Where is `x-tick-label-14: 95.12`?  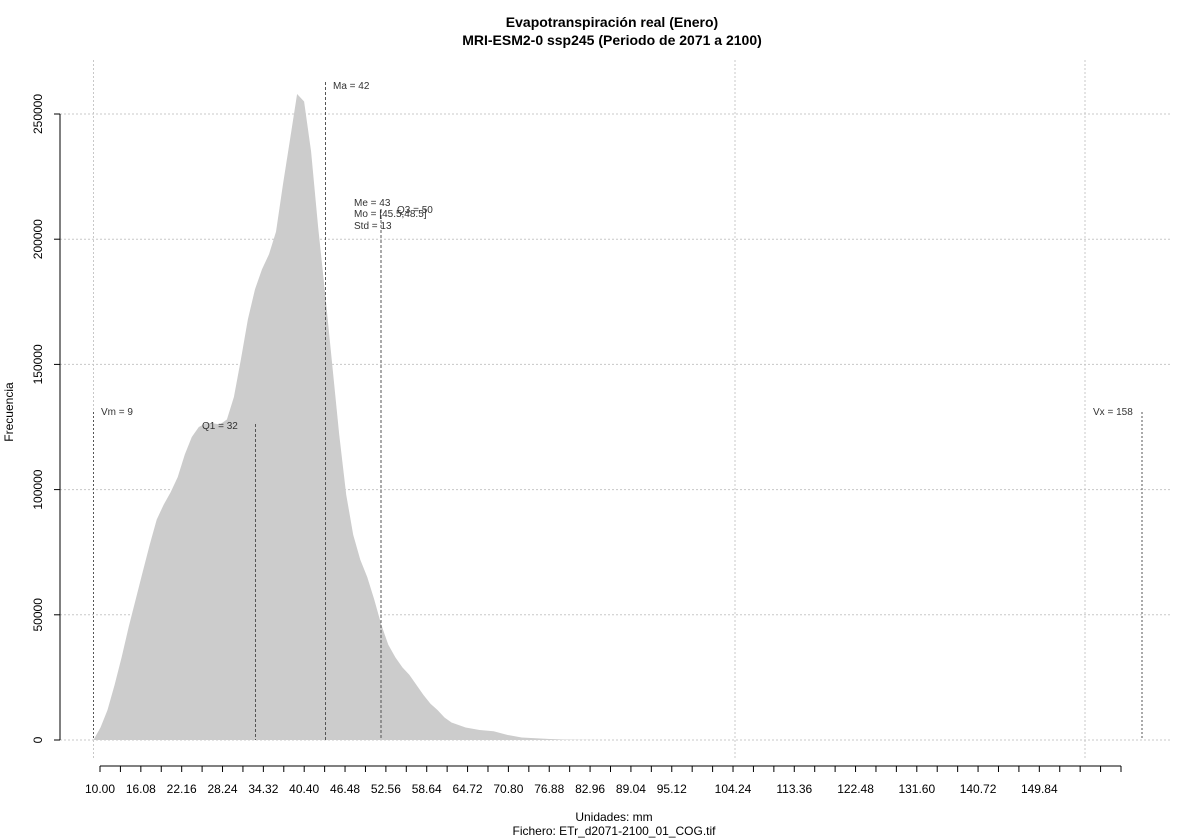
x-tick-label-14: 95.12 is located at coordinates (672, 789).